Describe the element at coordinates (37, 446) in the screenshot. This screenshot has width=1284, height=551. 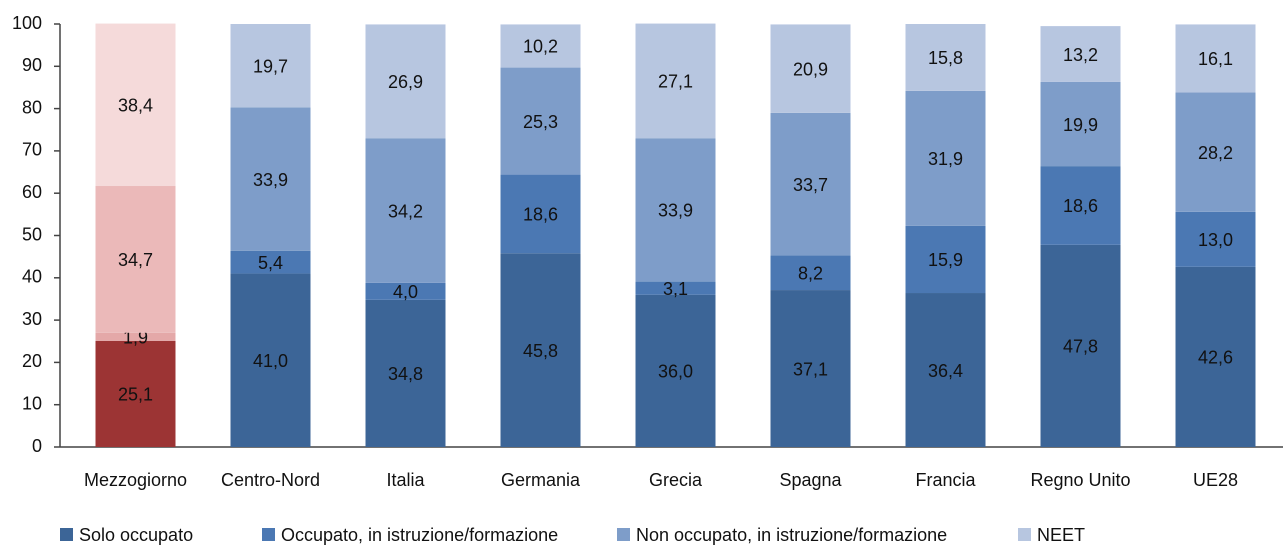
I see `y-tick-label: 0` at that location.